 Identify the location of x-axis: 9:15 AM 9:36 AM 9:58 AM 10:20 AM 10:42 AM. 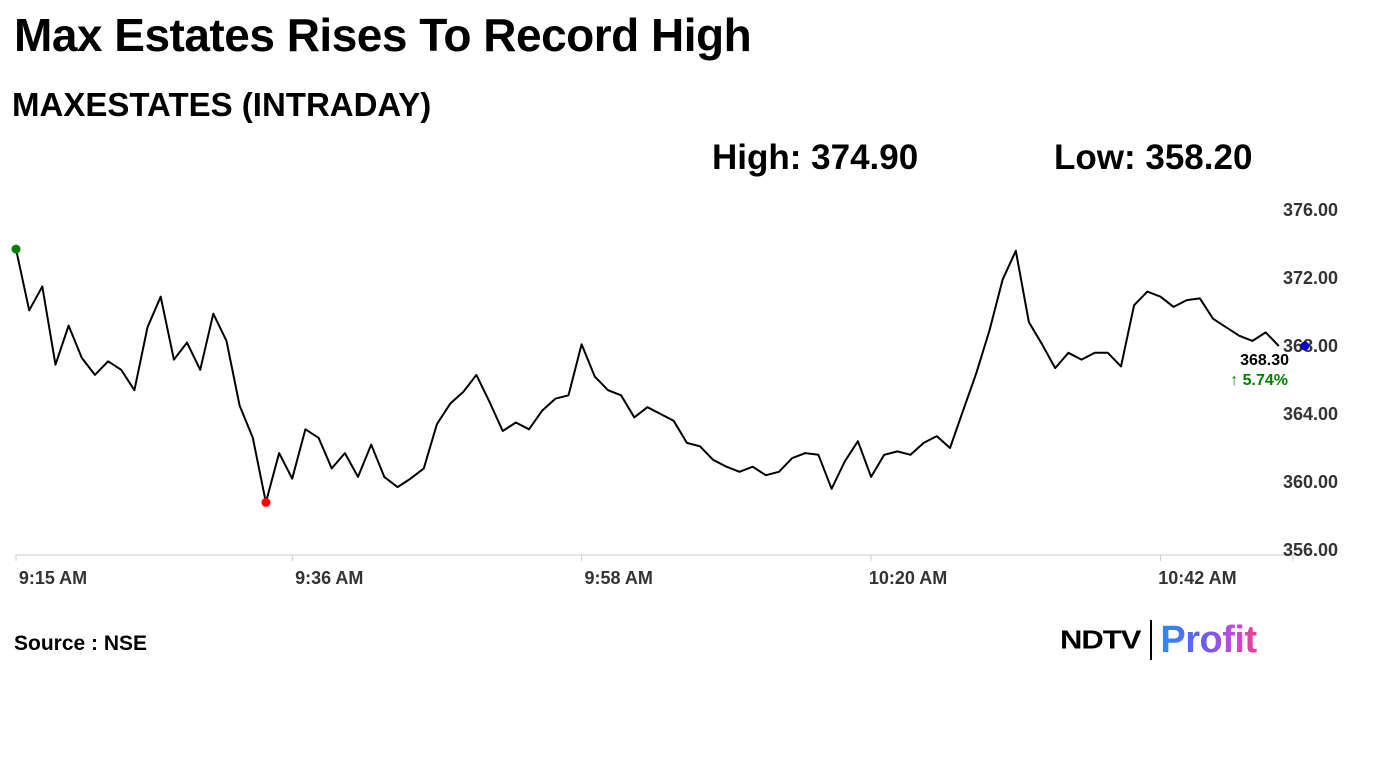
(654, 571).